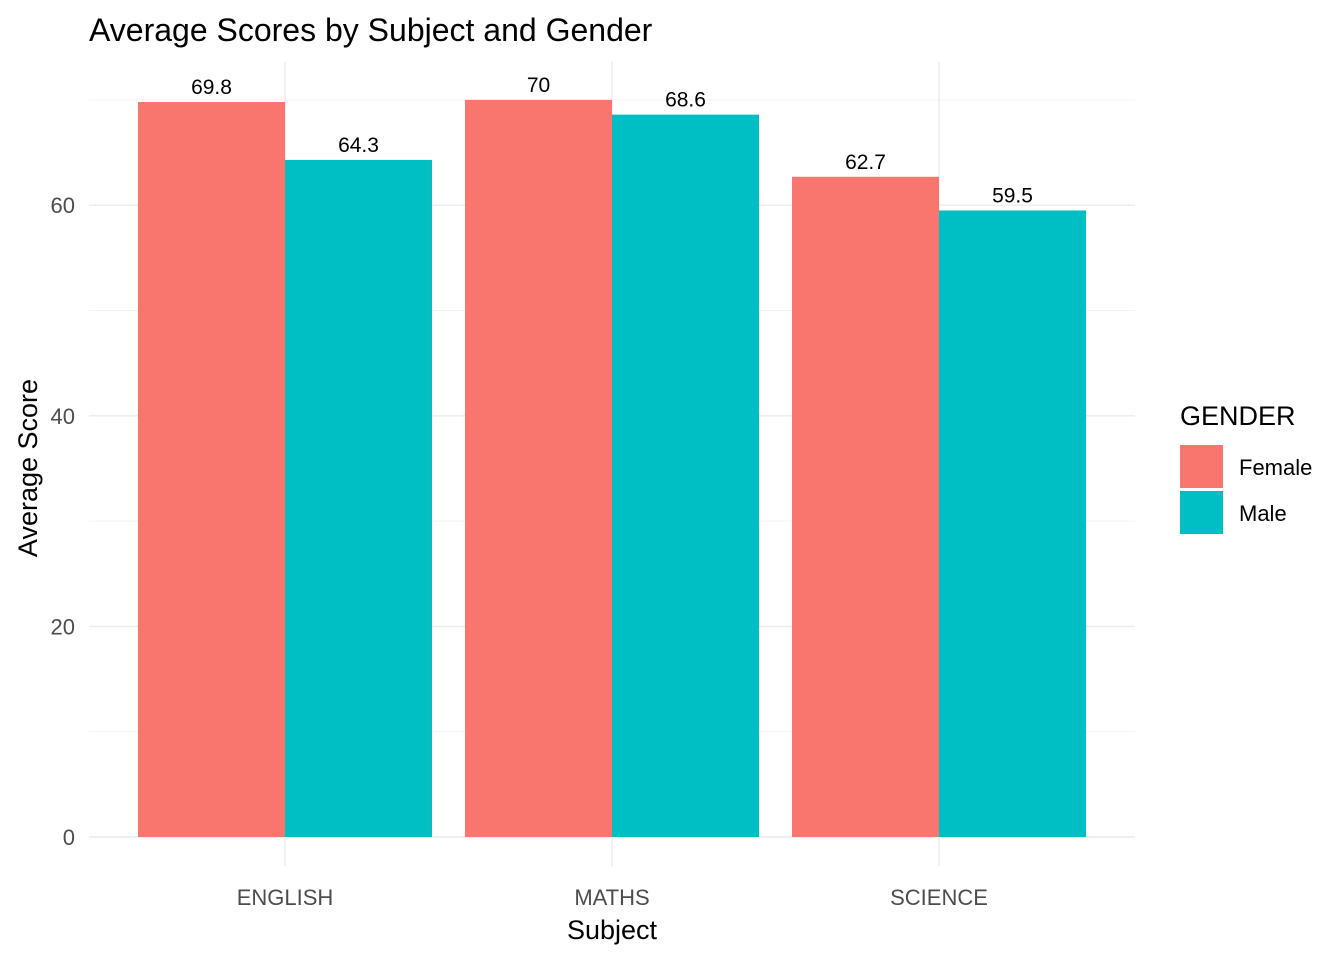 This screenshot has height=960, width=1344. Describe the element at coordinates (685, 100) in the screenshot. I see `data-label: 68.6` at that location.